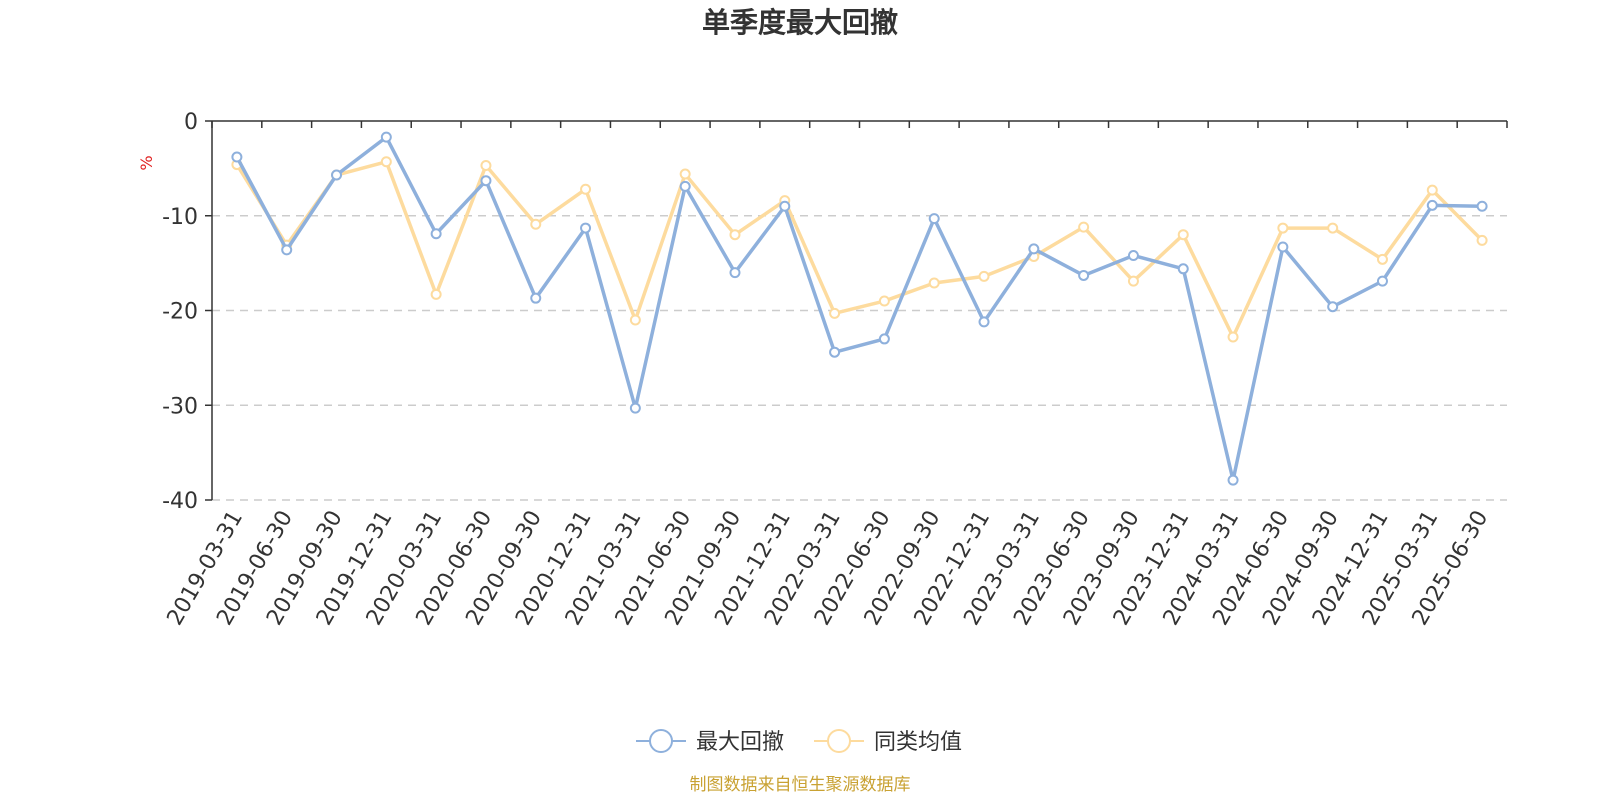 The width and height of the screenshot is (1600, 800). I want to click on chart-title: 单季度最大回撤, so click(800, 22).